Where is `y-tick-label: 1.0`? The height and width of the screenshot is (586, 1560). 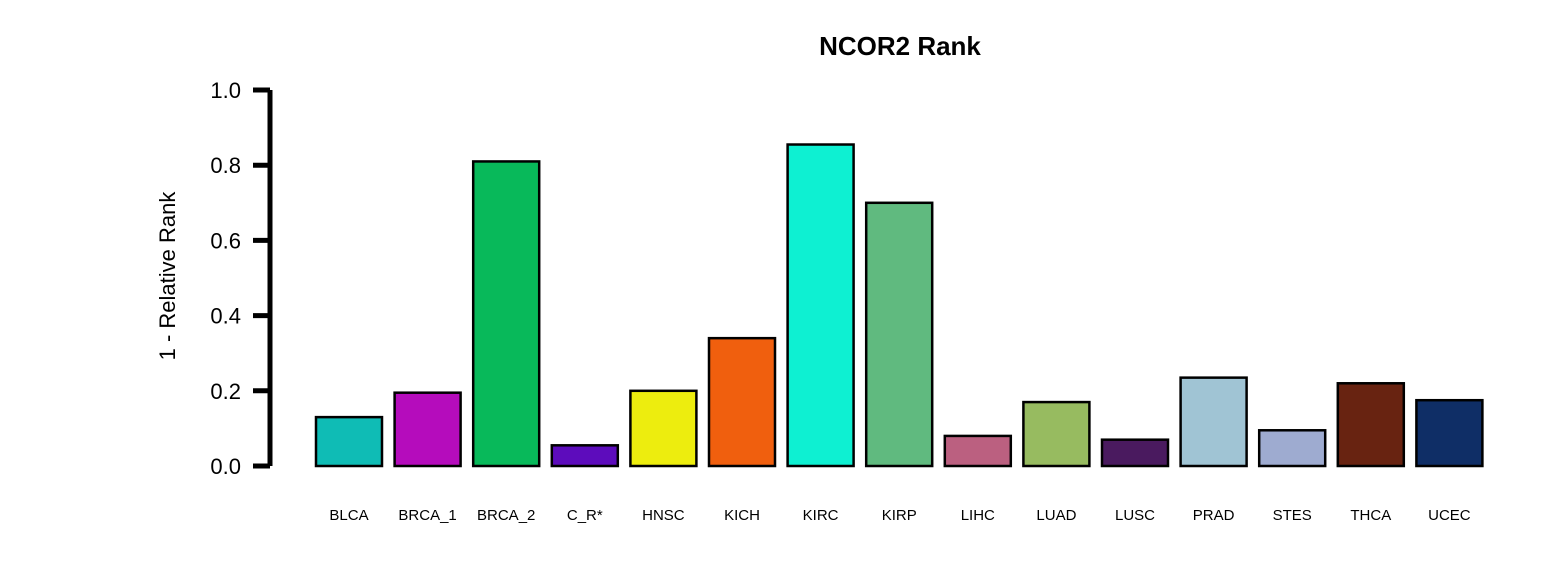 y-tick-label: 1.0 is located at coordinates (225, 90).